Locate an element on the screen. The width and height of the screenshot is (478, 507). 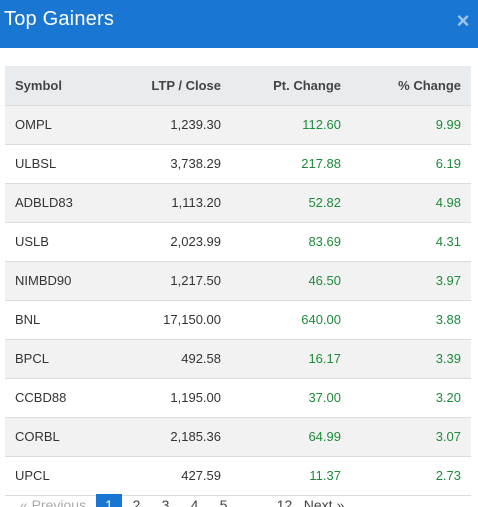
table-row: UPCL 427.59 11.37 2.73 is located at coordinates (238, 476).